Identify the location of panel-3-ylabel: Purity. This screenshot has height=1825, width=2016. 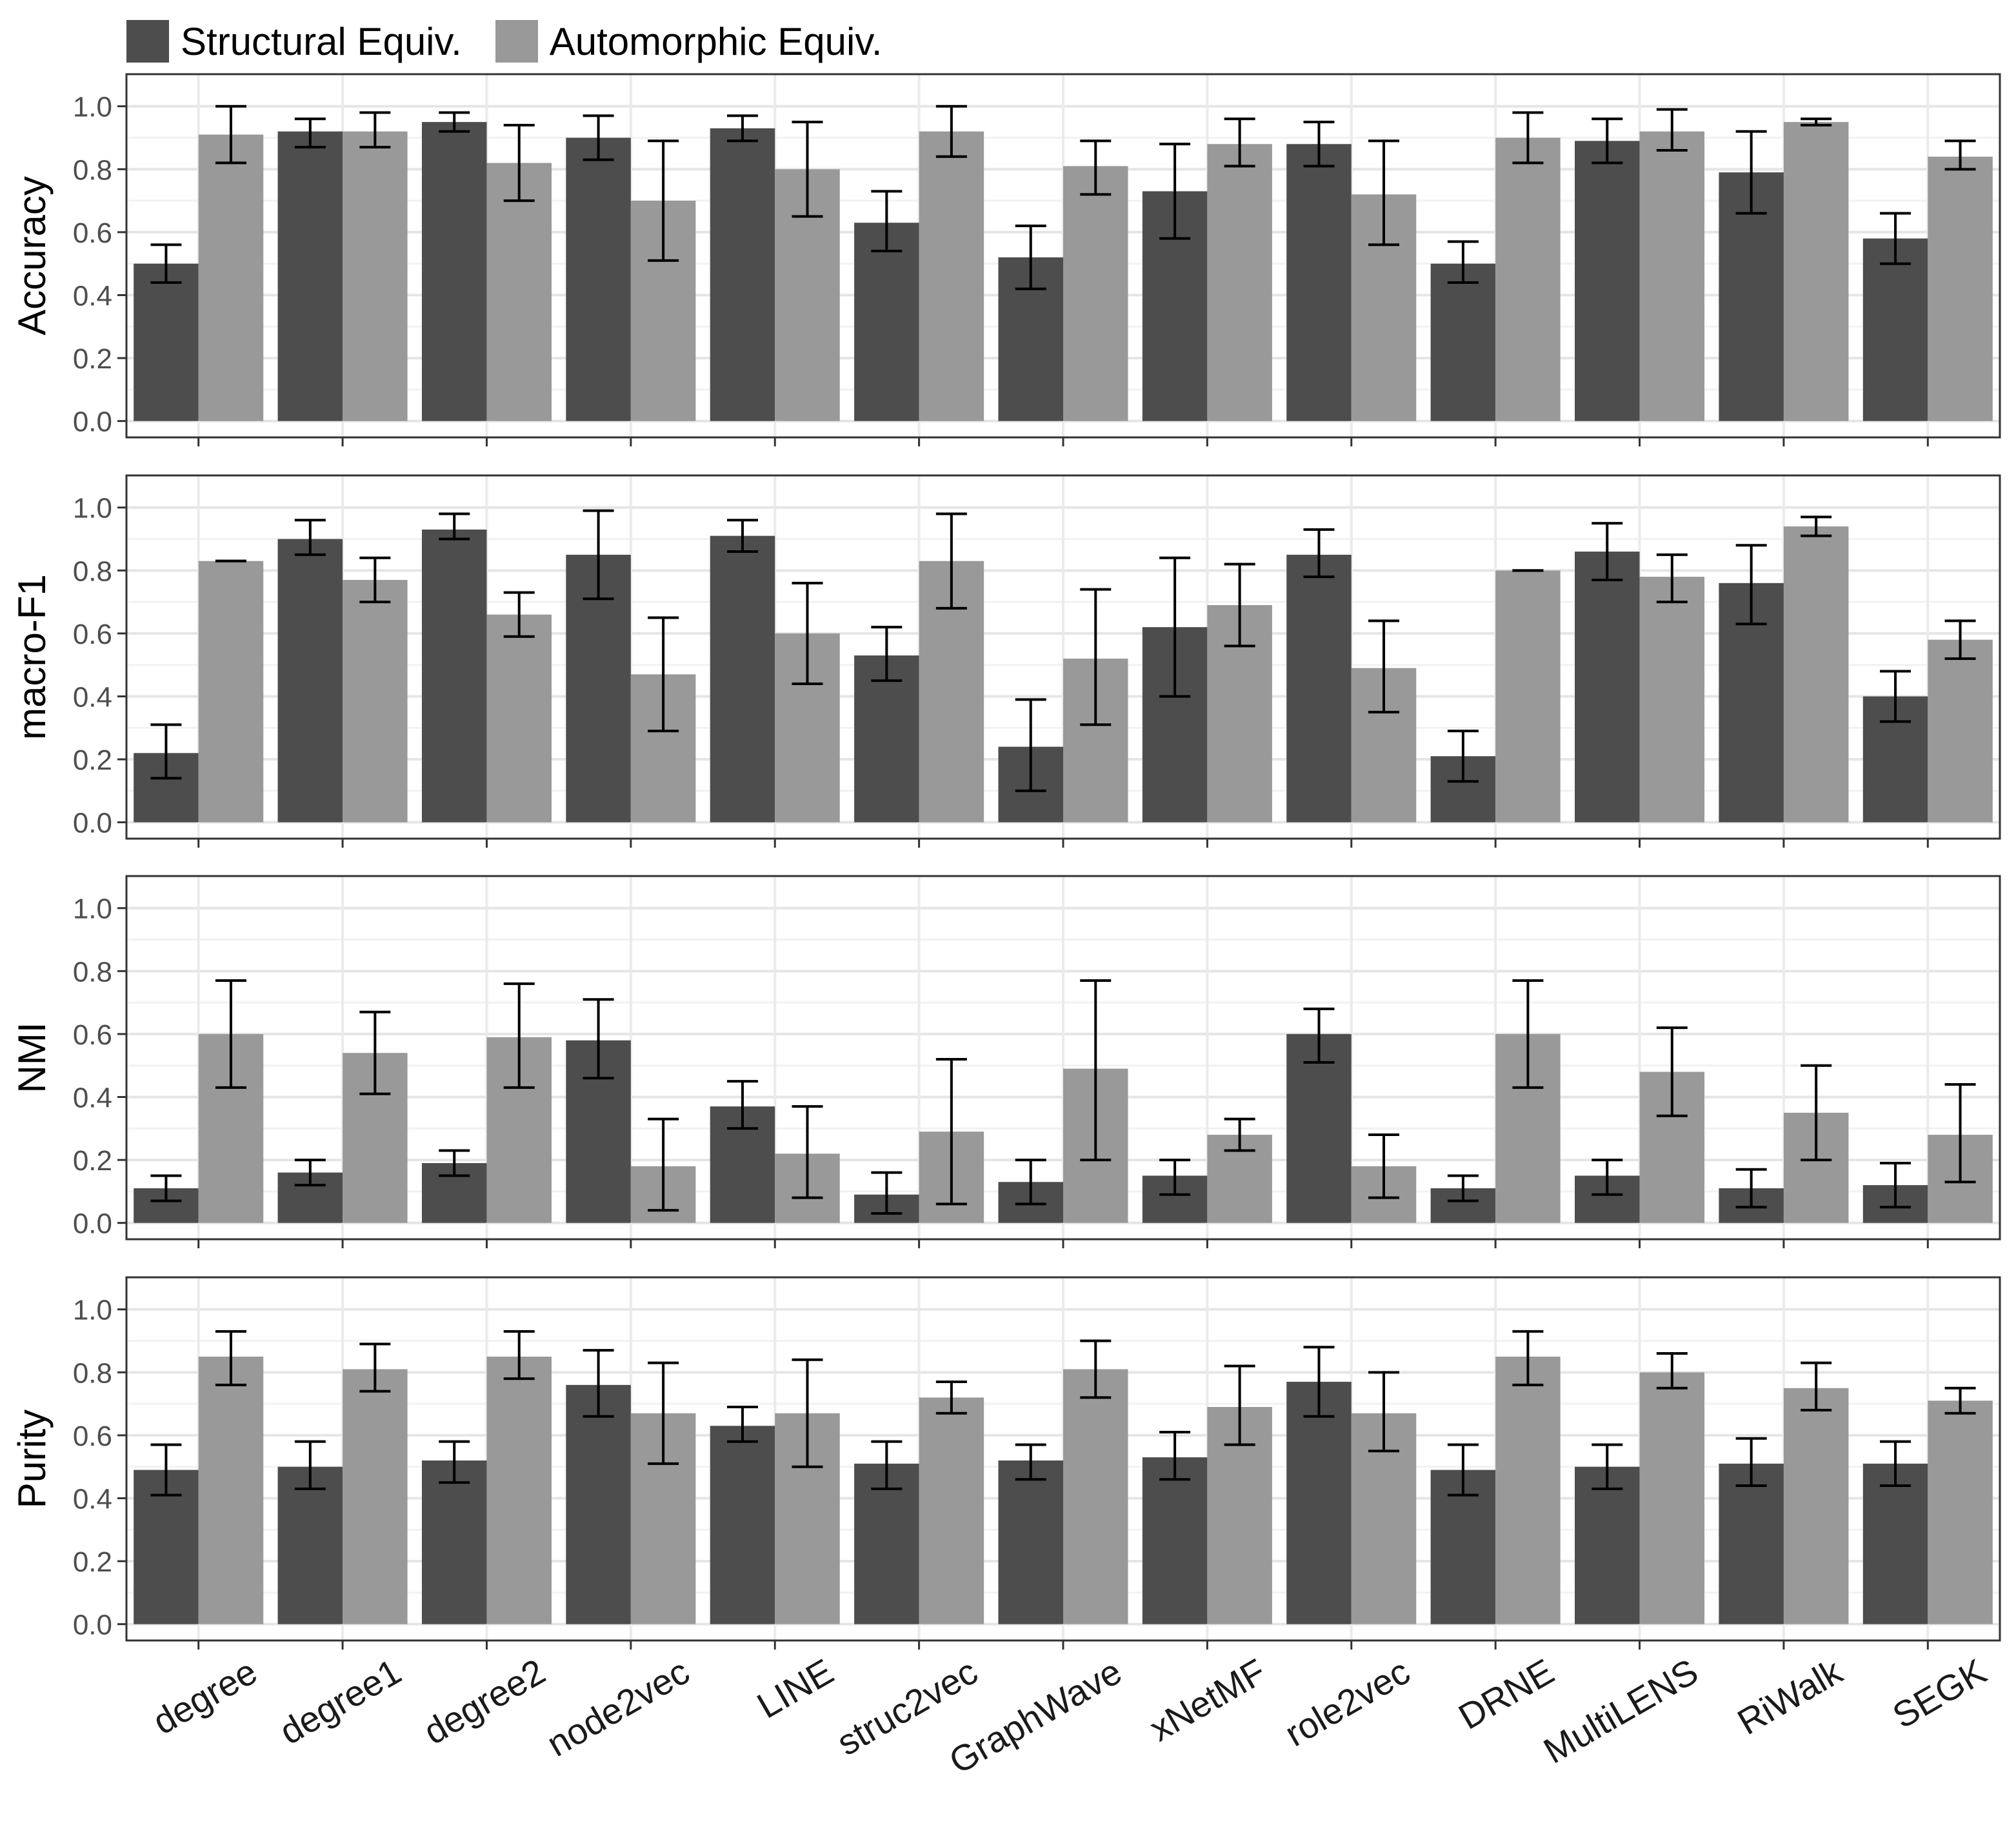
(32, 1459).